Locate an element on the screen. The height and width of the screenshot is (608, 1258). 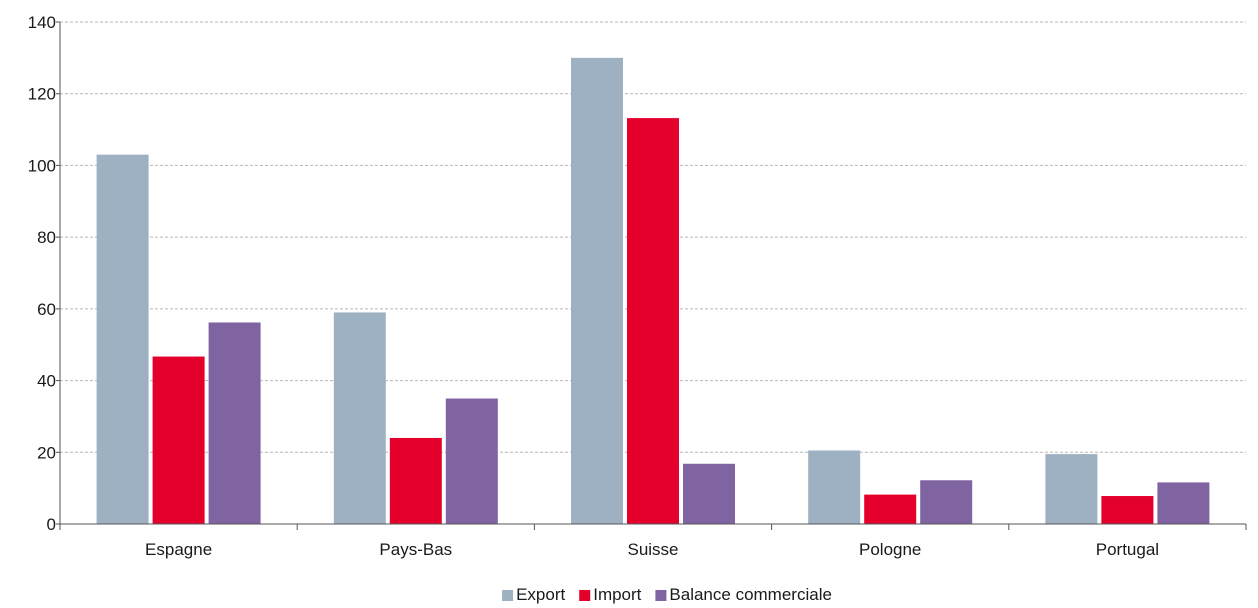
y-tick-label: 120 is located at coordinates (42, 94).